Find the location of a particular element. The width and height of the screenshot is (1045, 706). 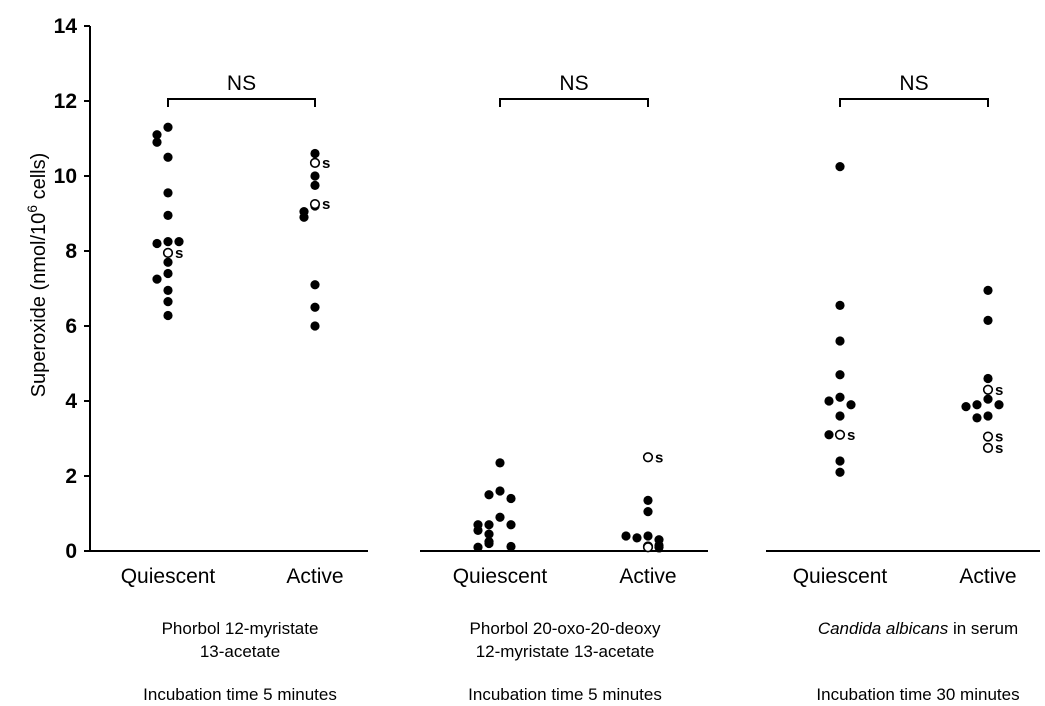

stimulus-line: Phorbol 20-oxo-20-deoxy is located at coordinates (565, 628).